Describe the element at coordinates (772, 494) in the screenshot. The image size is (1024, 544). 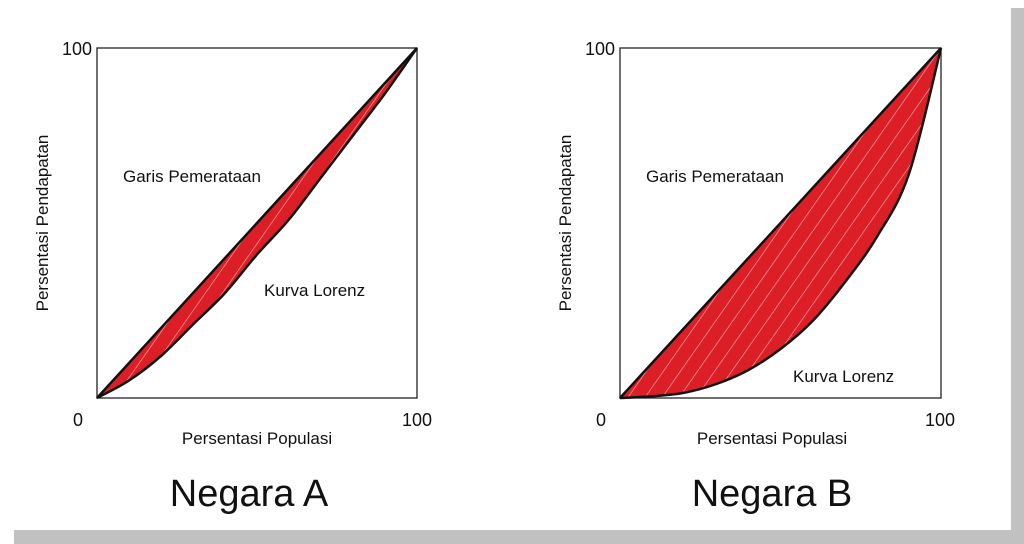
I see `chart-title: Negara B` at that location.